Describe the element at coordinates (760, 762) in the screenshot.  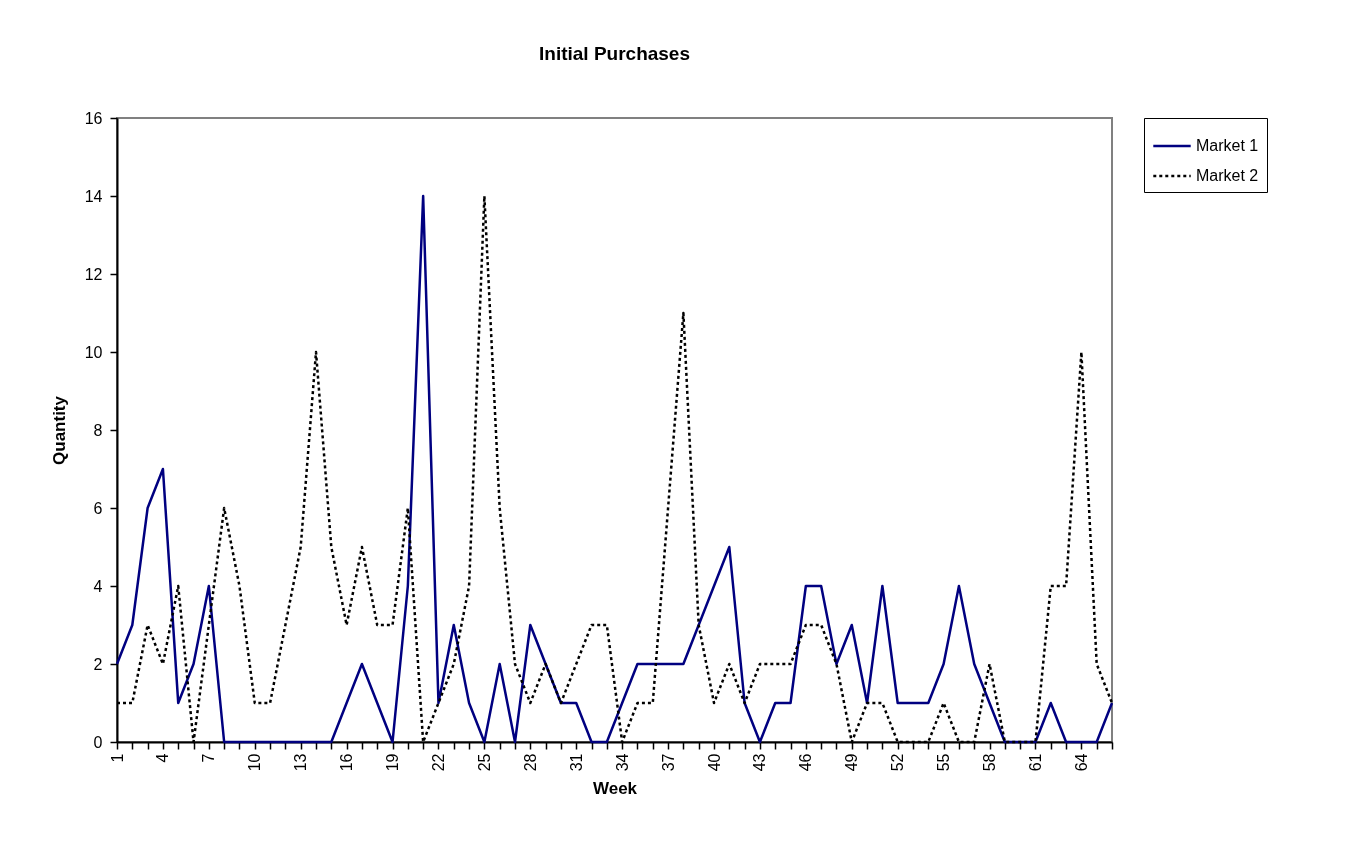
I see `x-tick-label: 43` at that location.